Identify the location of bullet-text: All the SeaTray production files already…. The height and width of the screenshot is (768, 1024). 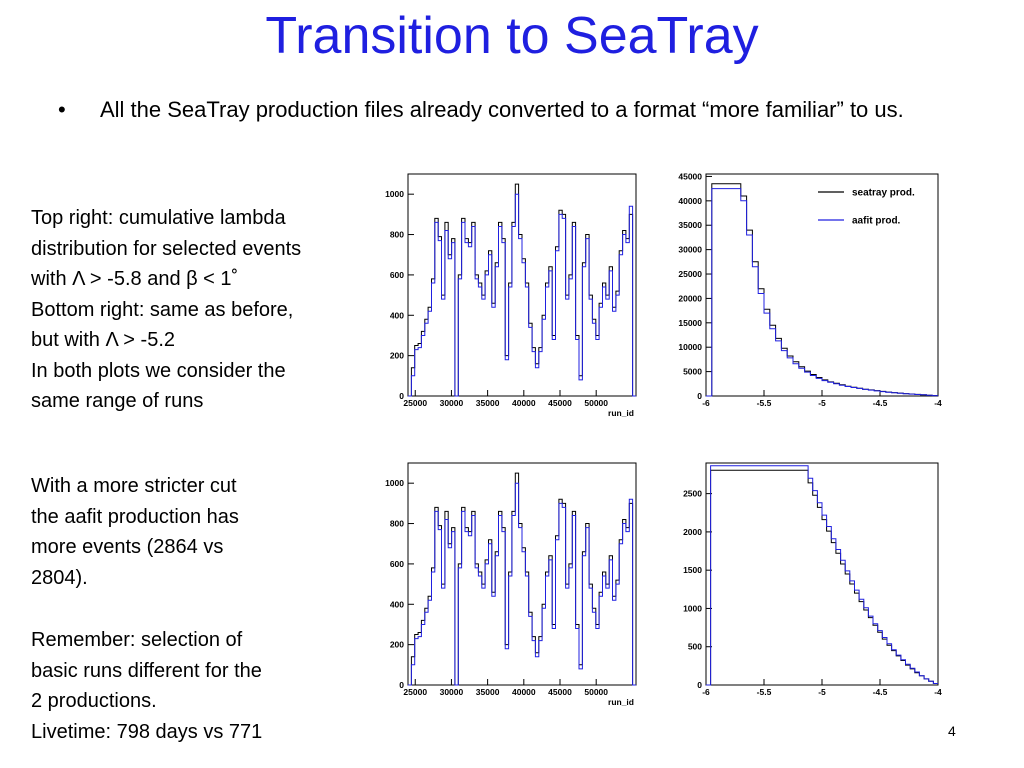
(502, 109).